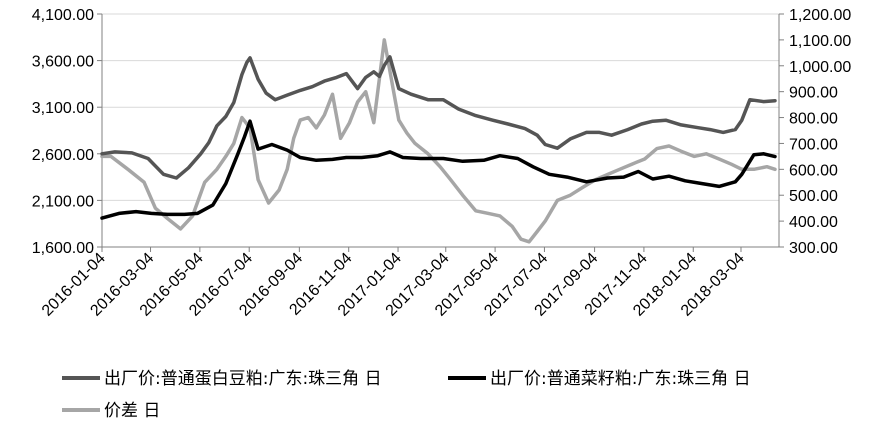 Image resolution: width=880 pixels, height=432 pixels. Describe the element at coordinates (813, 248) in the screenshot. I see `y-right-tick-label: 300.00` at that location.